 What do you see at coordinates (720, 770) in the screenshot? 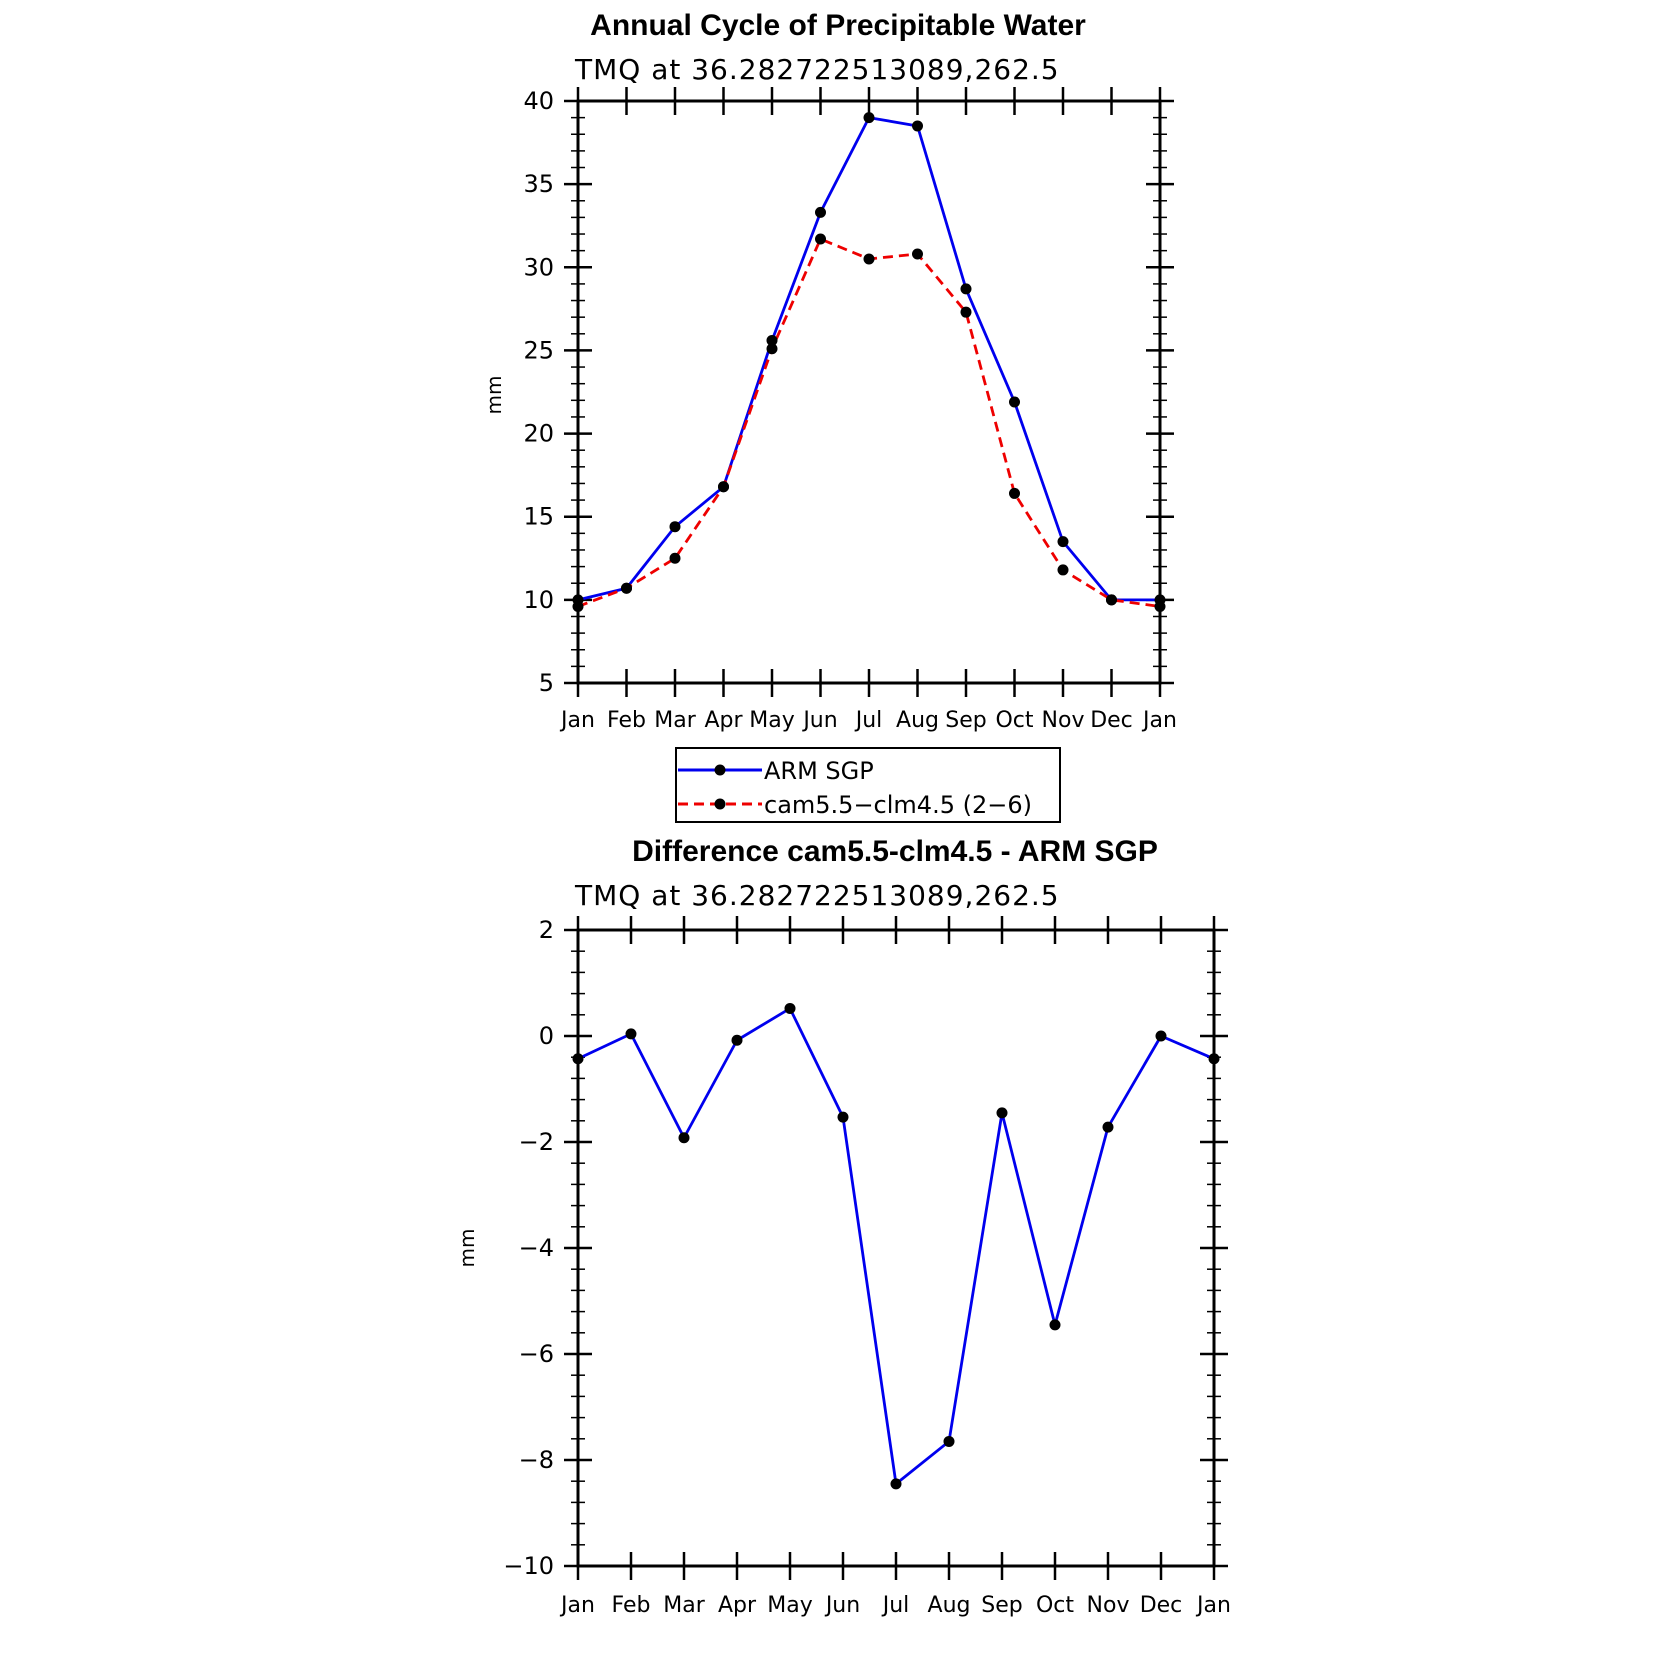
I see `legend-marker-arm-sgp` at bounding box center [720, 770].